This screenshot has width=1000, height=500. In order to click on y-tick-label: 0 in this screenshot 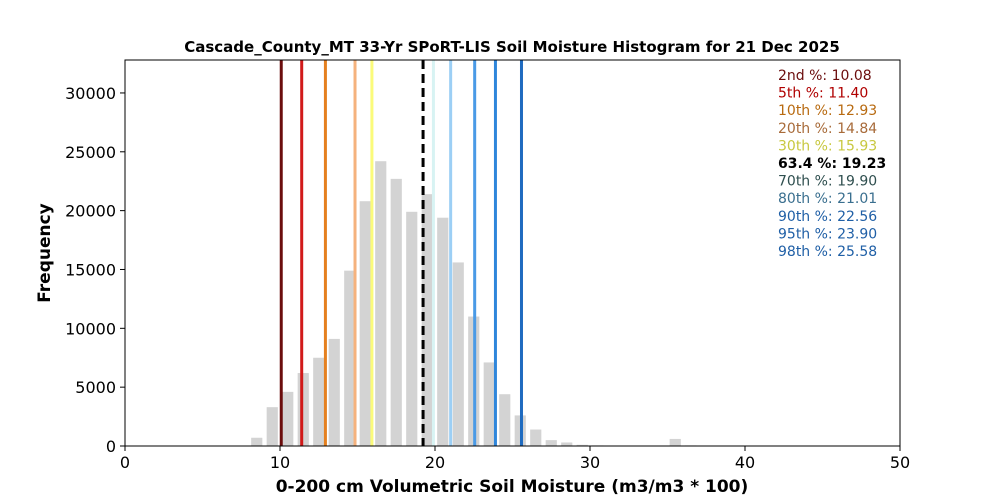, I will do `click(111, 446)`.